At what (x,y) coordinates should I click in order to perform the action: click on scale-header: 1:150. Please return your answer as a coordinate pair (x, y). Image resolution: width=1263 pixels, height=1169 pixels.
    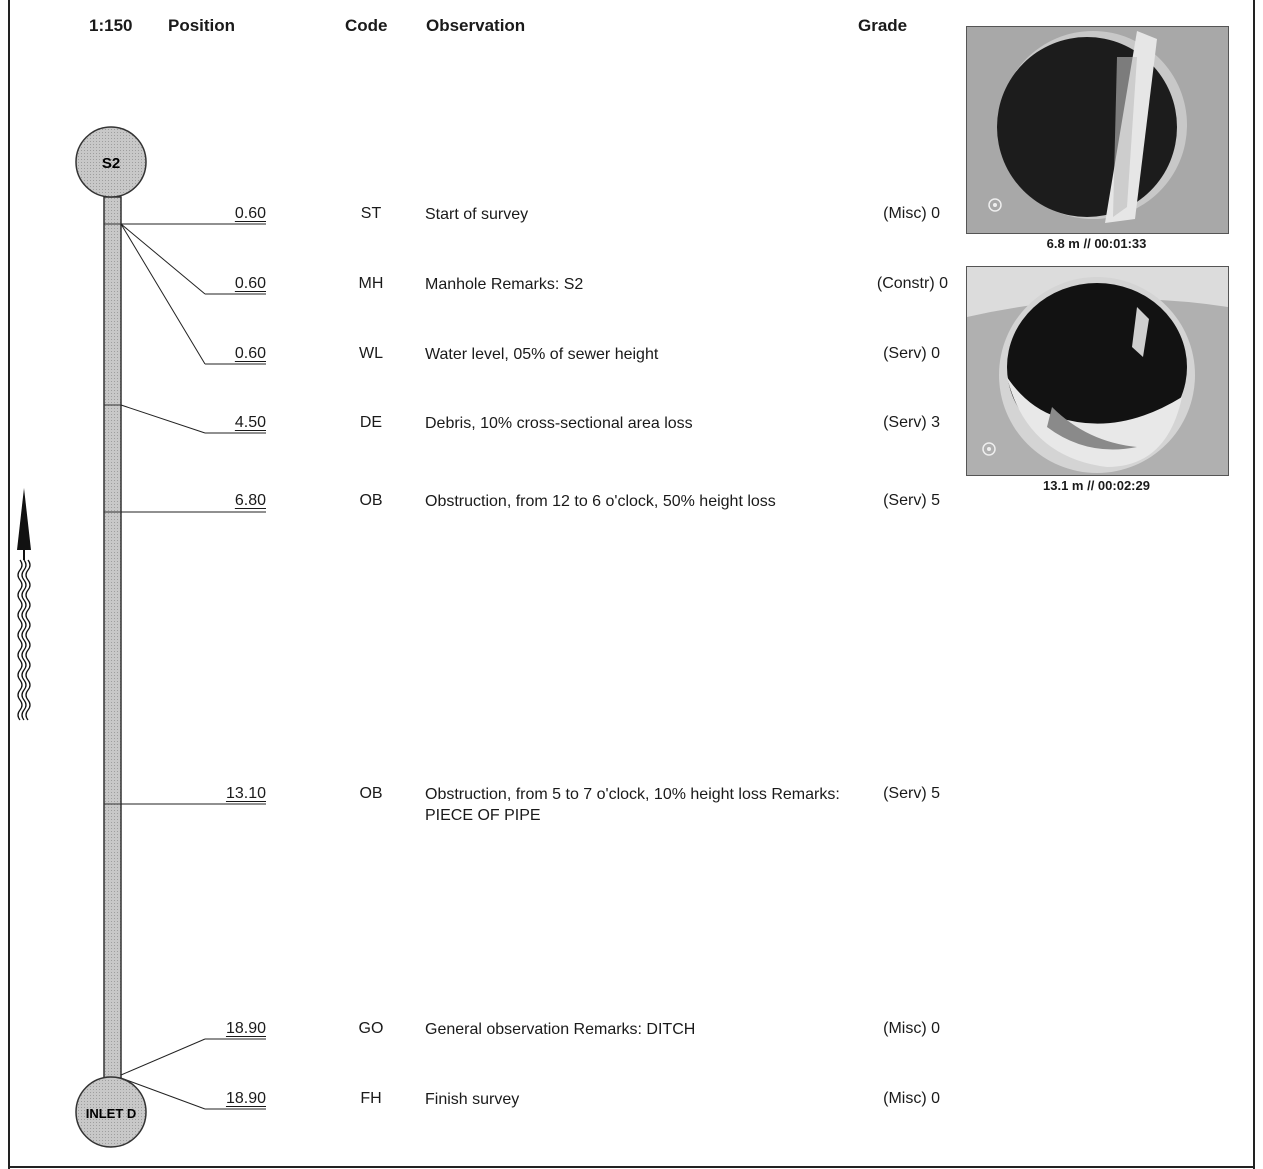
    Looking at the image, I should click on (111, 25).